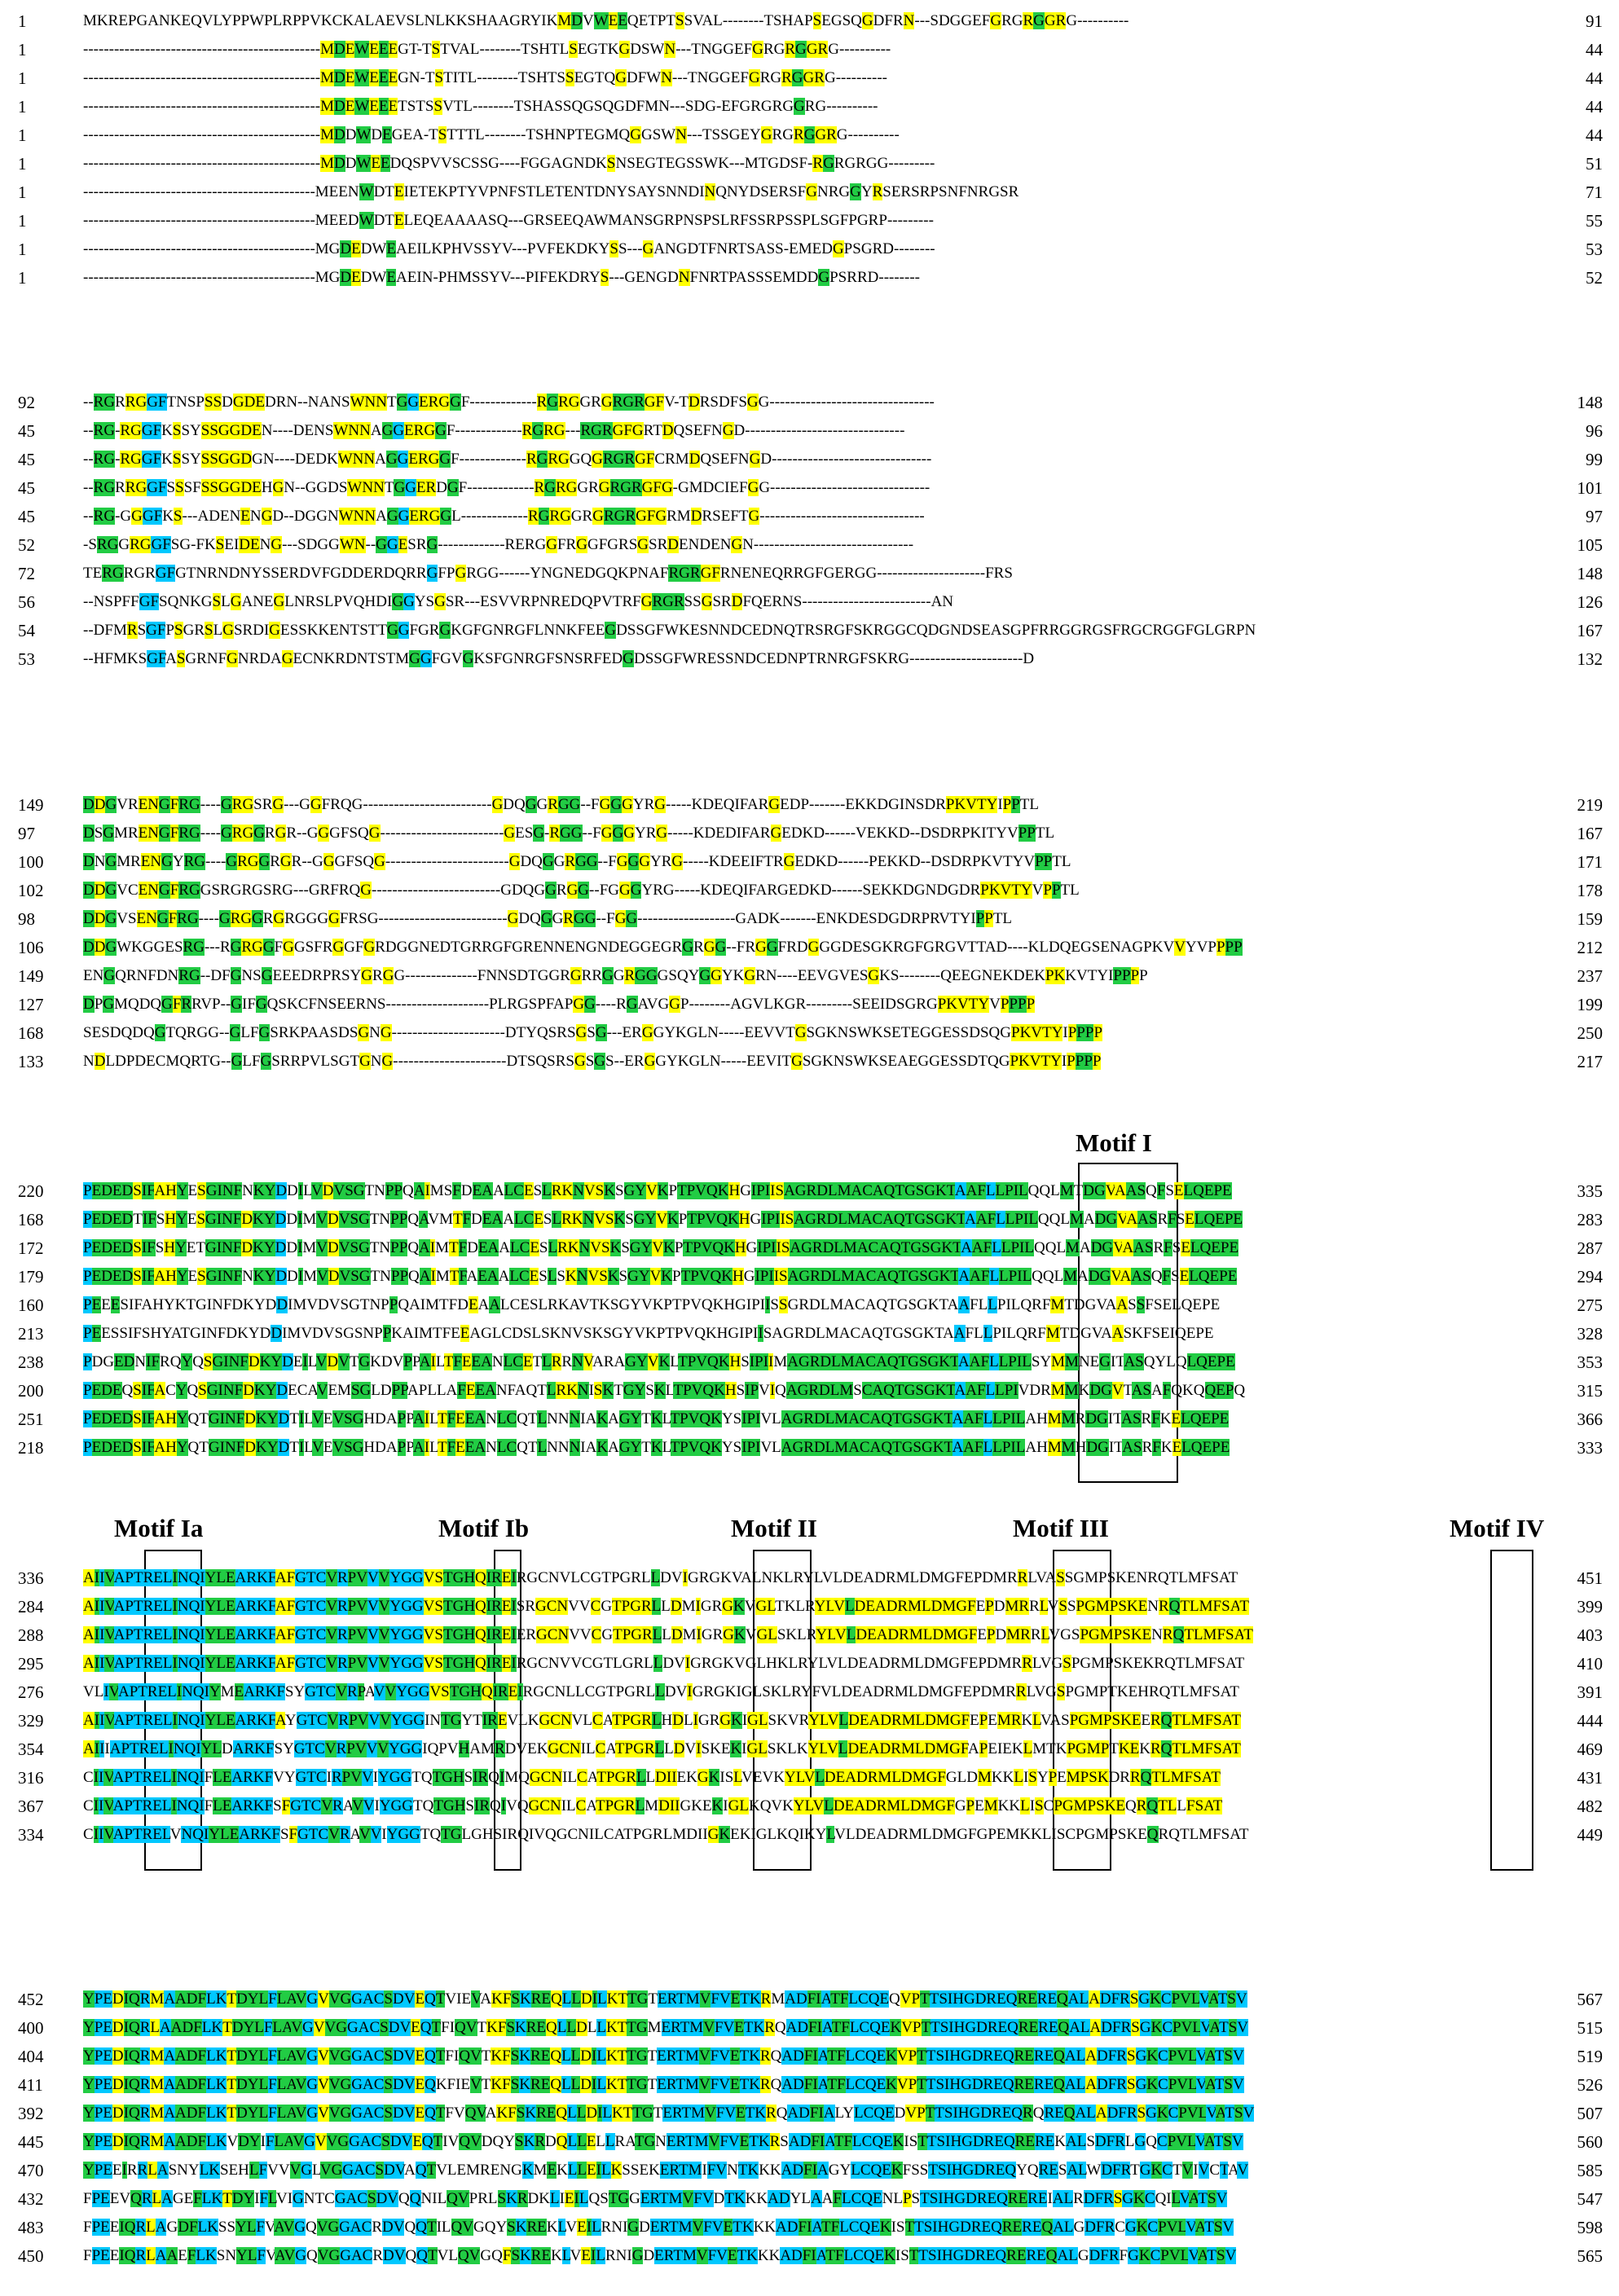  Describe the element at coordinates (257, 21) in the screenshot. I see `residue: W` at that location.